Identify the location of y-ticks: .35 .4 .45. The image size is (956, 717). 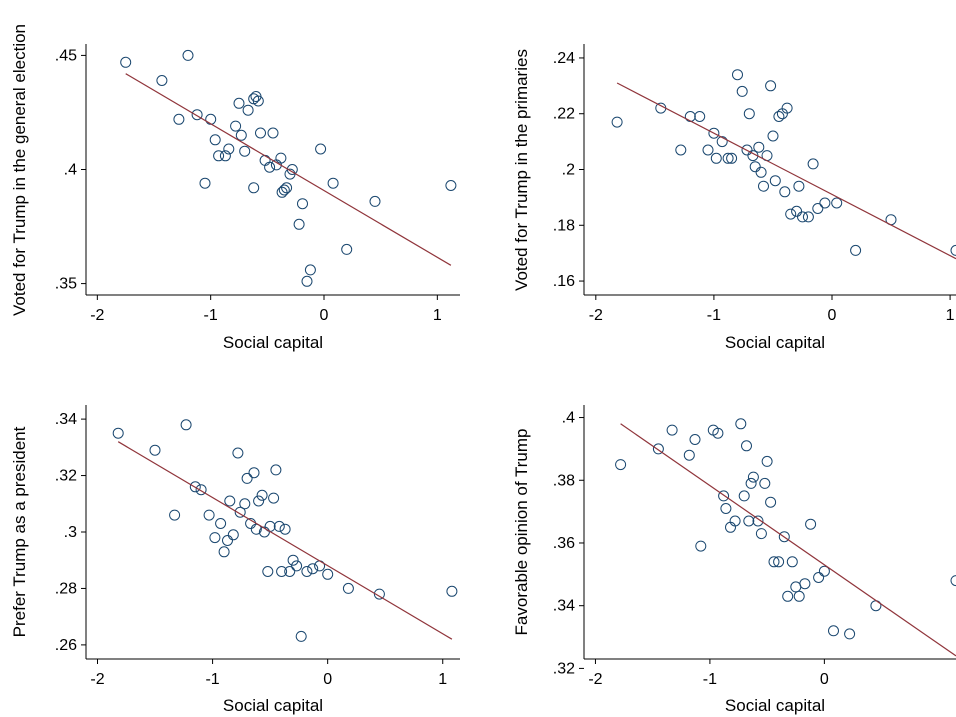
(70, 170).